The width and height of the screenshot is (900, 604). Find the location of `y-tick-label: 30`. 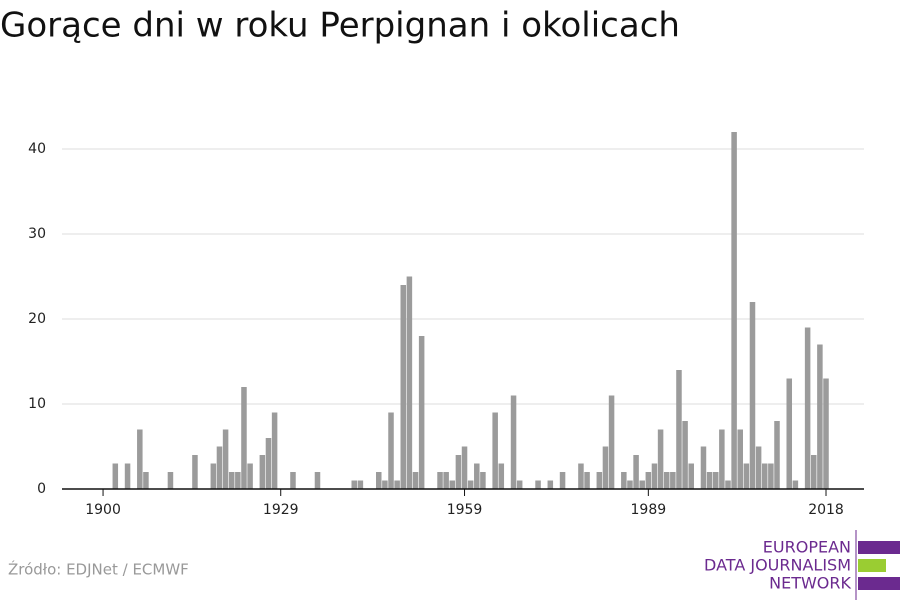

y-tick-label: 30 is located at coordinates (37, 234).